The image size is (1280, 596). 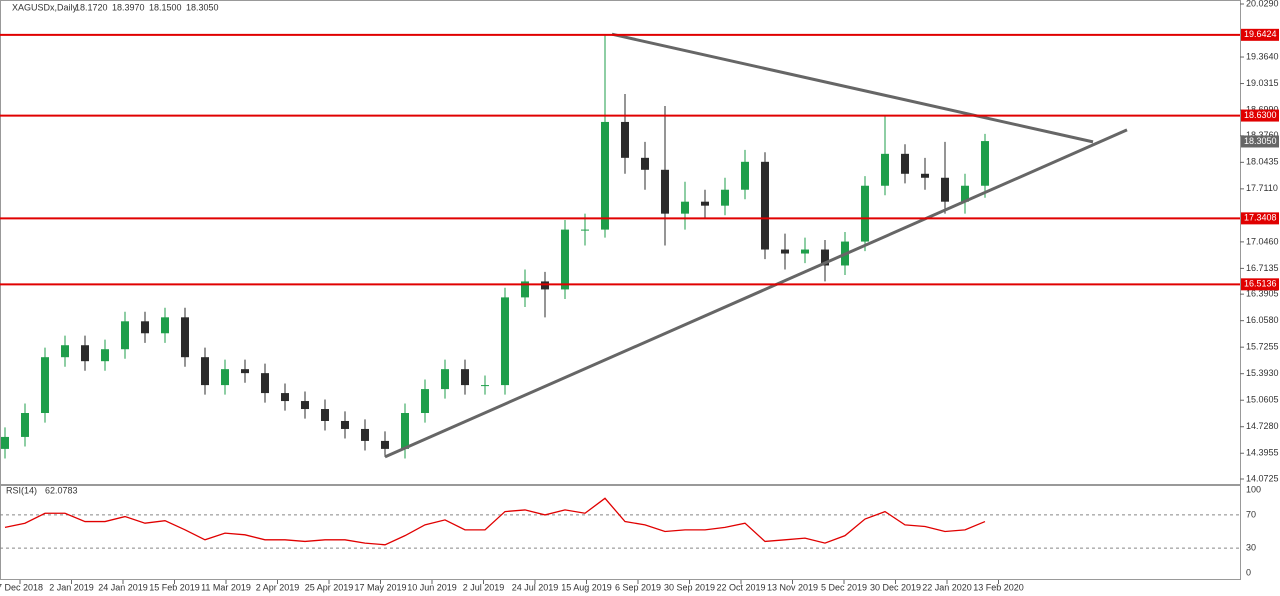 I want to click on y-tick-label: 15.7255, so click(x=1262, y=347).